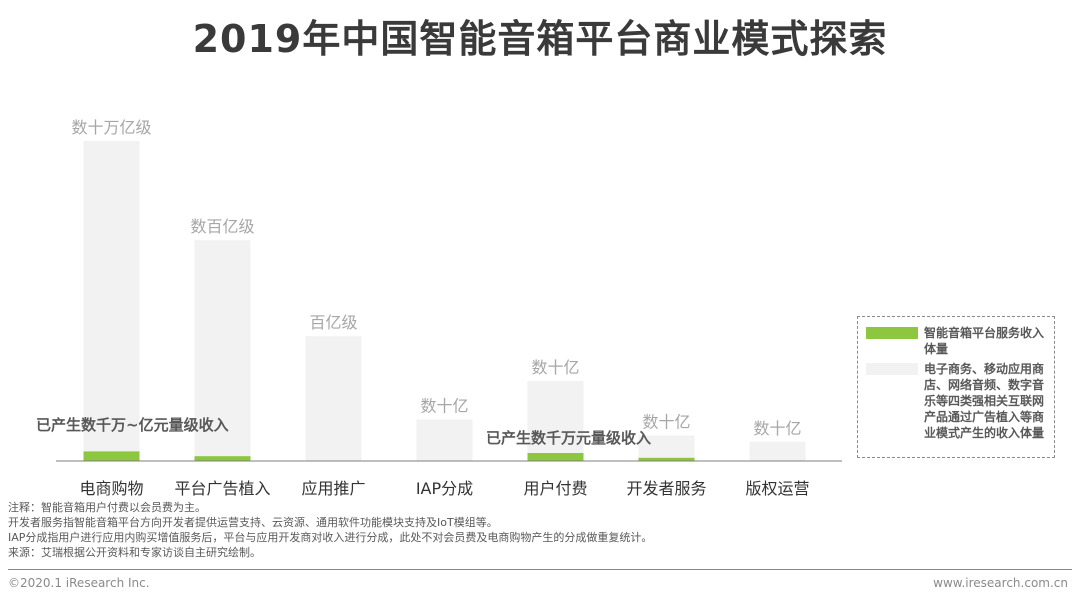 This screenshot has width=1080, height=600. Describe the element at coordinates (984, 341) in the screenshot. I see `legend-label: 智能音箱平台服务收入体量` at that location.